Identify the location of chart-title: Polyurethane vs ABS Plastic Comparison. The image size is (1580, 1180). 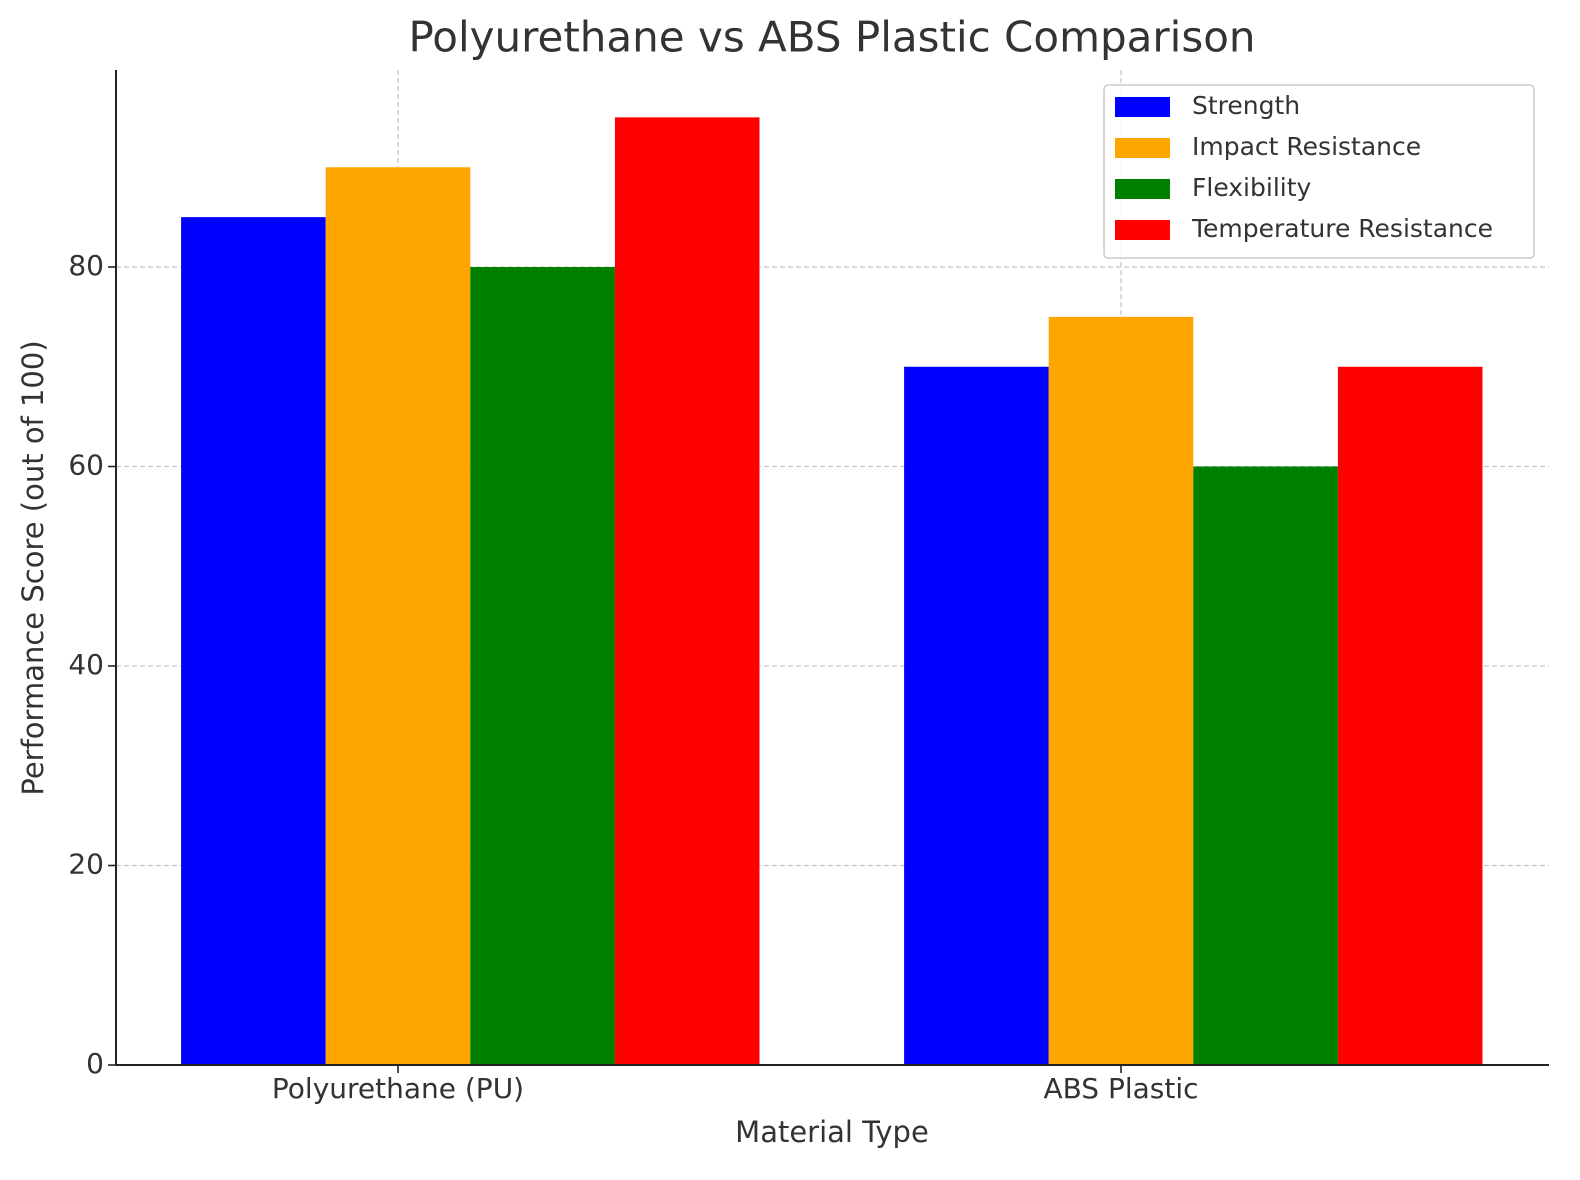
(831, 37).